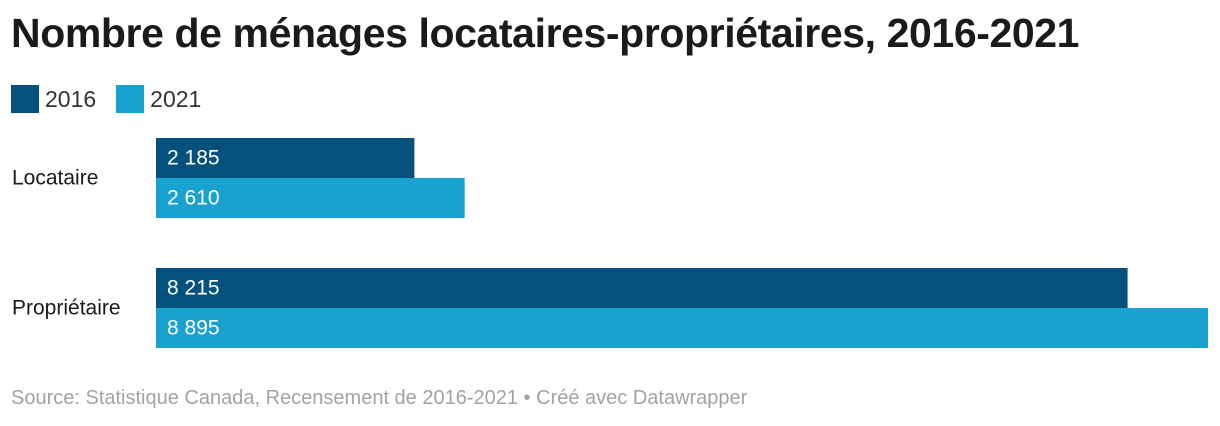 This screenshot has height=426, width=1220. What do you see at coordinates (55, 178) in the screenshot?
I see `category-label-locataire: Locataire` at bounding box center [55, 178].